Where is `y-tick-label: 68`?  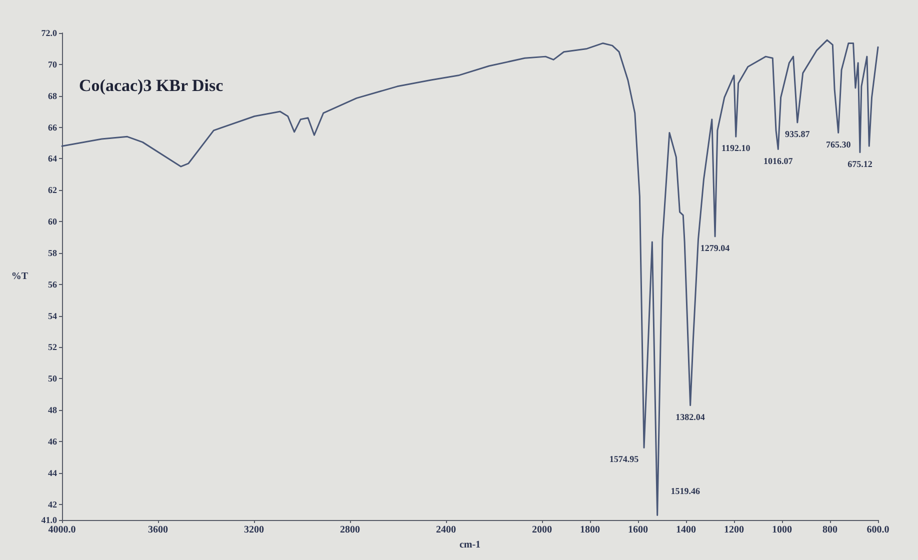 y-tick-label: 68 is located at coordinates (53, 95).